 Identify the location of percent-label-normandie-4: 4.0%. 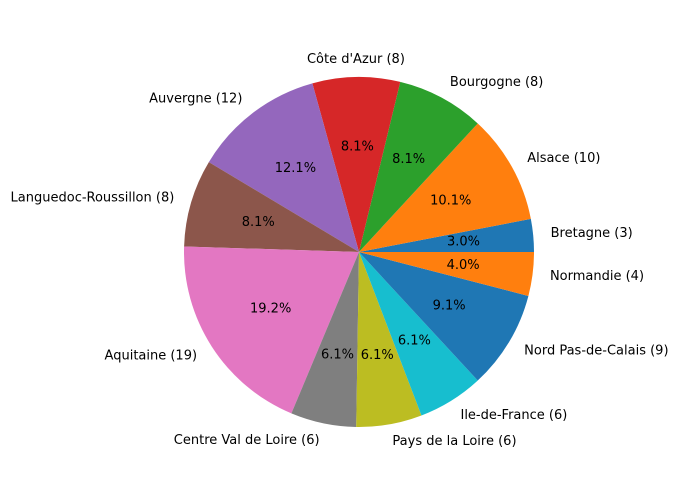
(463, 265).